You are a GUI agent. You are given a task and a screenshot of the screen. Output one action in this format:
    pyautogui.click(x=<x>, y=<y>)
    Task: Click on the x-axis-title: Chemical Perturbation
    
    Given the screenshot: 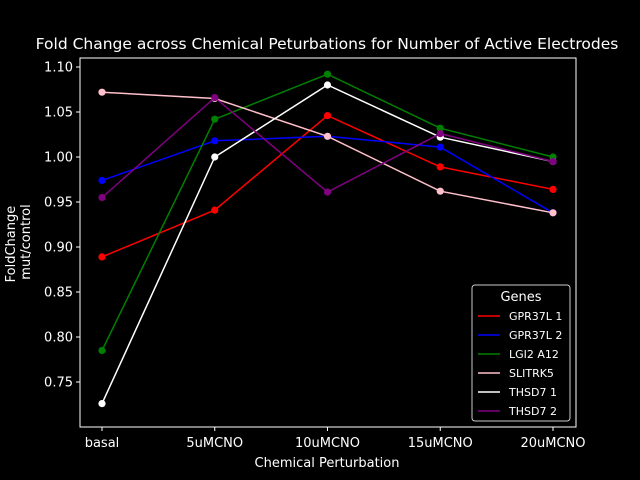 What is the action you would take?
    pyautogui.click(x=327, y=463)
    